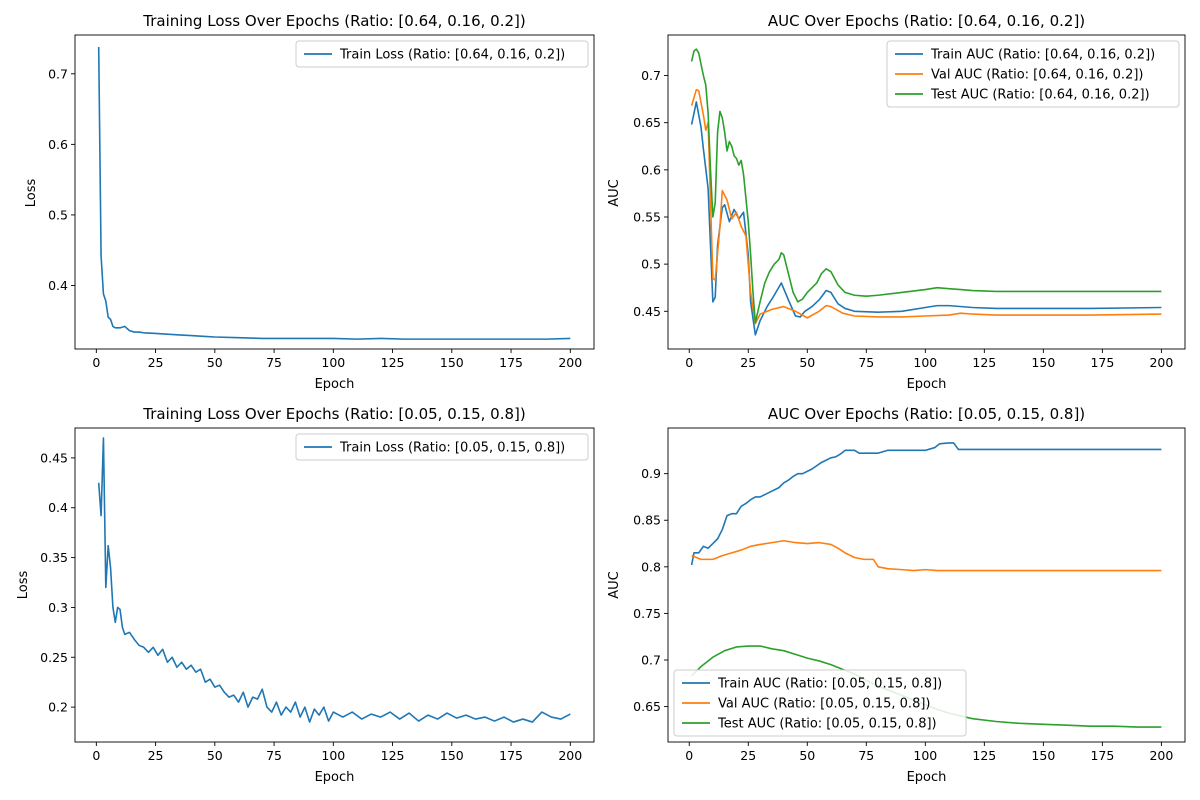 The image size is (1200, 800). Describe the element at coordinates (829, 684) in the screenshot. I see `legend-label: Train AUC (Ratio: [0.05, 0.15, 0.8])` at that location.